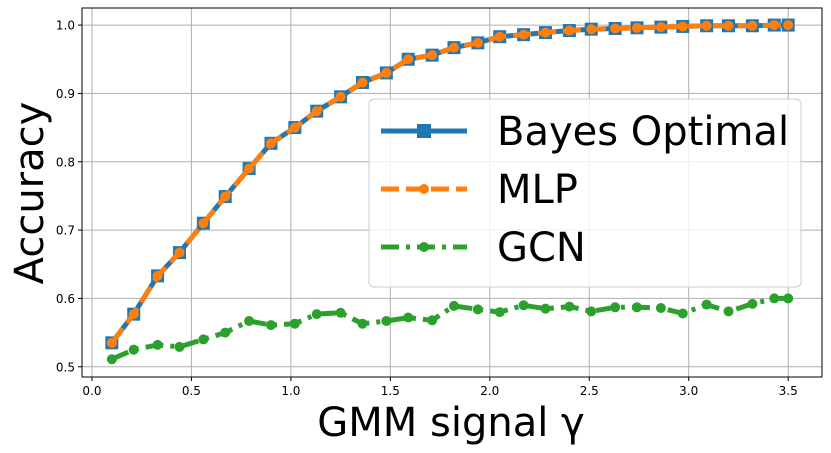 This screenshot has width=831, height=453. I want to click on x-tick-label: 2.0, so click(489, 391).